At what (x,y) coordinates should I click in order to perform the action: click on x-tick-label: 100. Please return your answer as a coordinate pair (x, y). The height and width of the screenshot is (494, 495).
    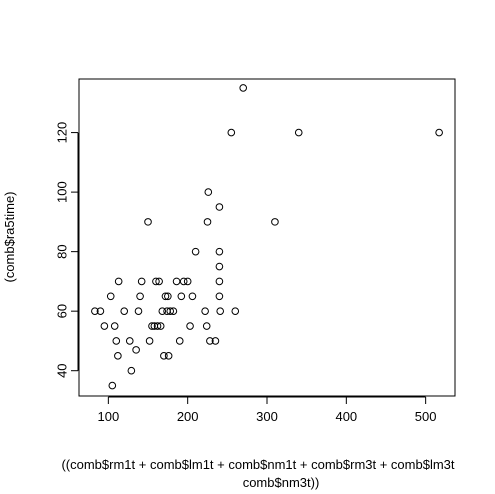
    Looking at the image, I should click on (108, 416).